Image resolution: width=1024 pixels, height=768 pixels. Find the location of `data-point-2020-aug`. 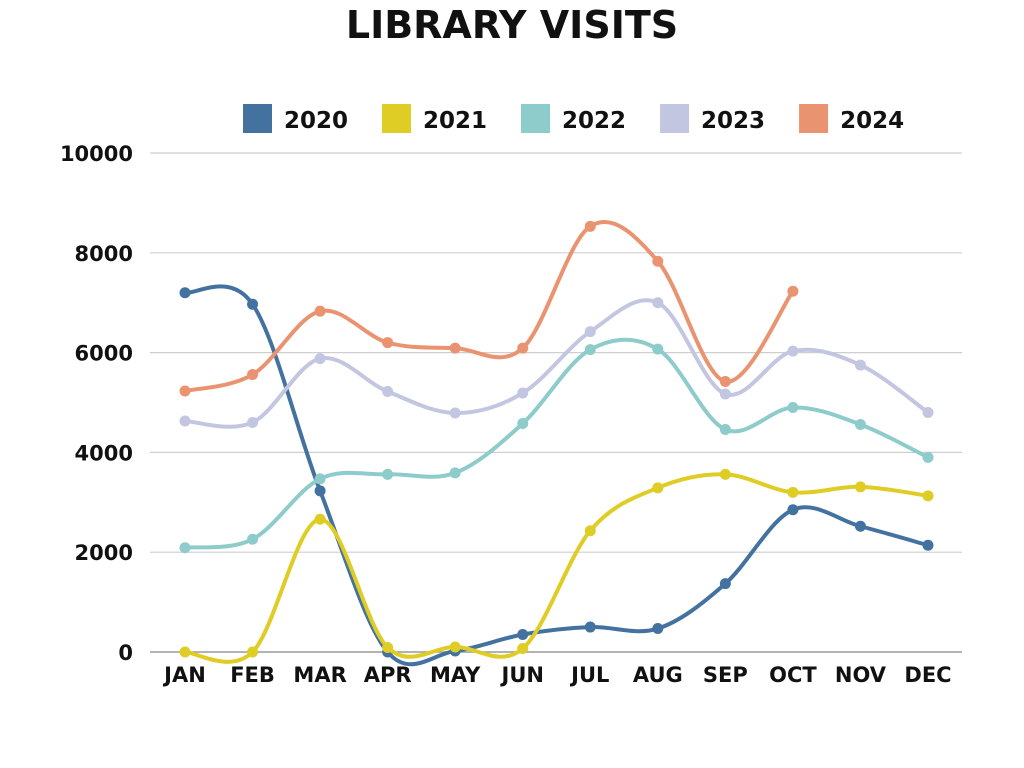

data-point-2020-aug is located at coordinates (658, 629).